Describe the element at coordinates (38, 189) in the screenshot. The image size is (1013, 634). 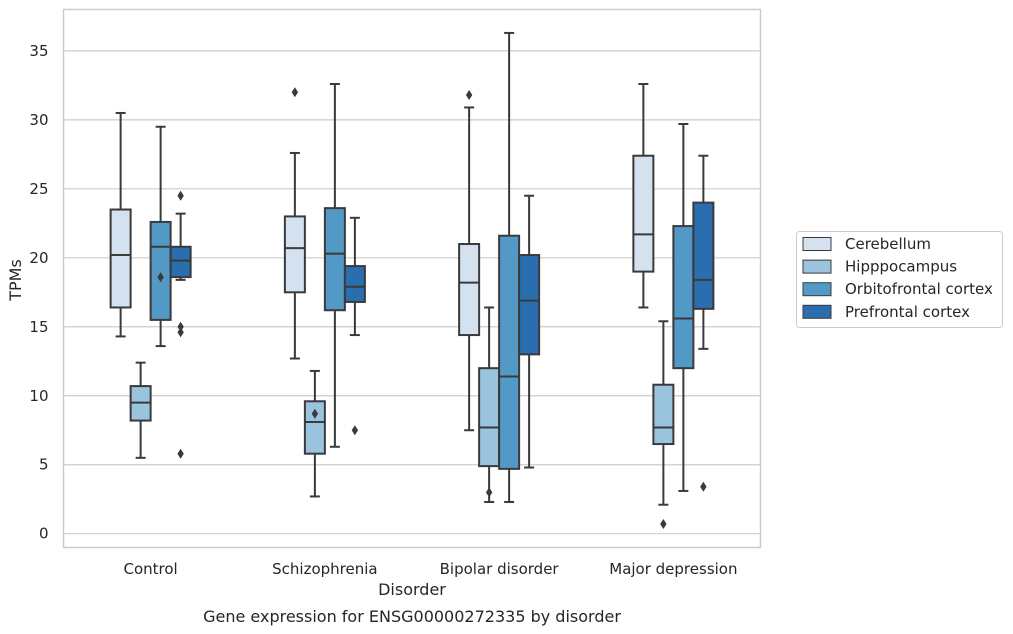
I see `y-tick-label: 25` at that location.